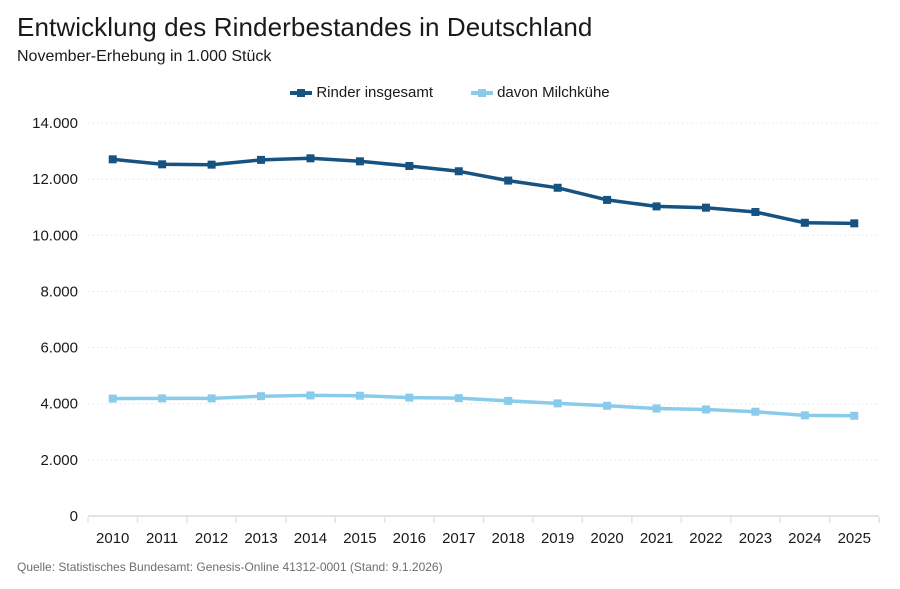 The height and width of the screenshot is (589, 900). Describe the element at coordinates (261, 396) in the screenshot. I see `marker-davon-milchkuehe-2013` at that location.